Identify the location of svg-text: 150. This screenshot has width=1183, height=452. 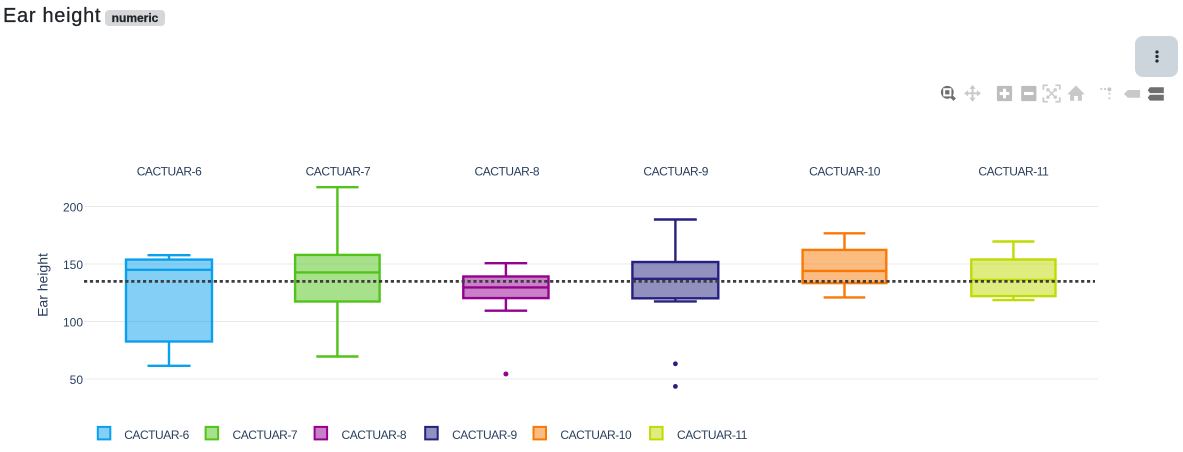
(73, 265).